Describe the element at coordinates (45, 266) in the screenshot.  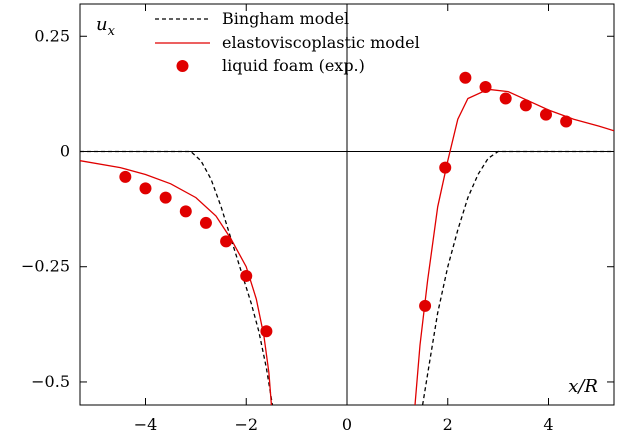
I see `y-tick-label: −0.25` at that location.